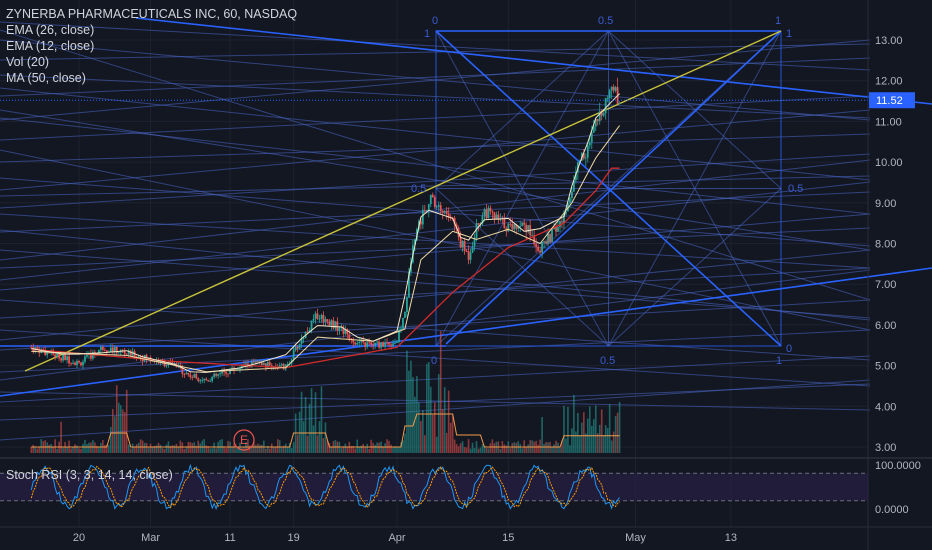 This screenshot has height=550, width=932. Describe the element at coordinates (635, 538) in the screenshot. I see `time-tick-label: May` at that location.